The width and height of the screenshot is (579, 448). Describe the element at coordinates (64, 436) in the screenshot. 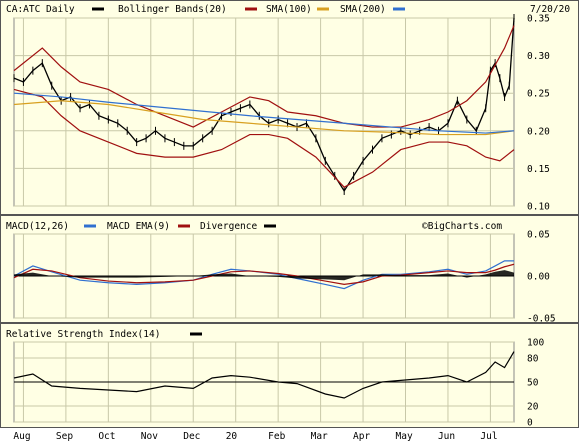

I see `x-tick-label: Sep` at that location.